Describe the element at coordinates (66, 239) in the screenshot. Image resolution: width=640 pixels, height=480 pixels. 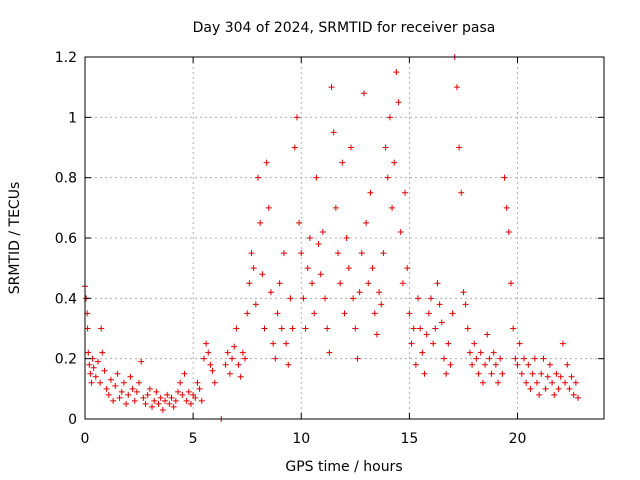
I see `y-tick-label: 0.6` at that location.